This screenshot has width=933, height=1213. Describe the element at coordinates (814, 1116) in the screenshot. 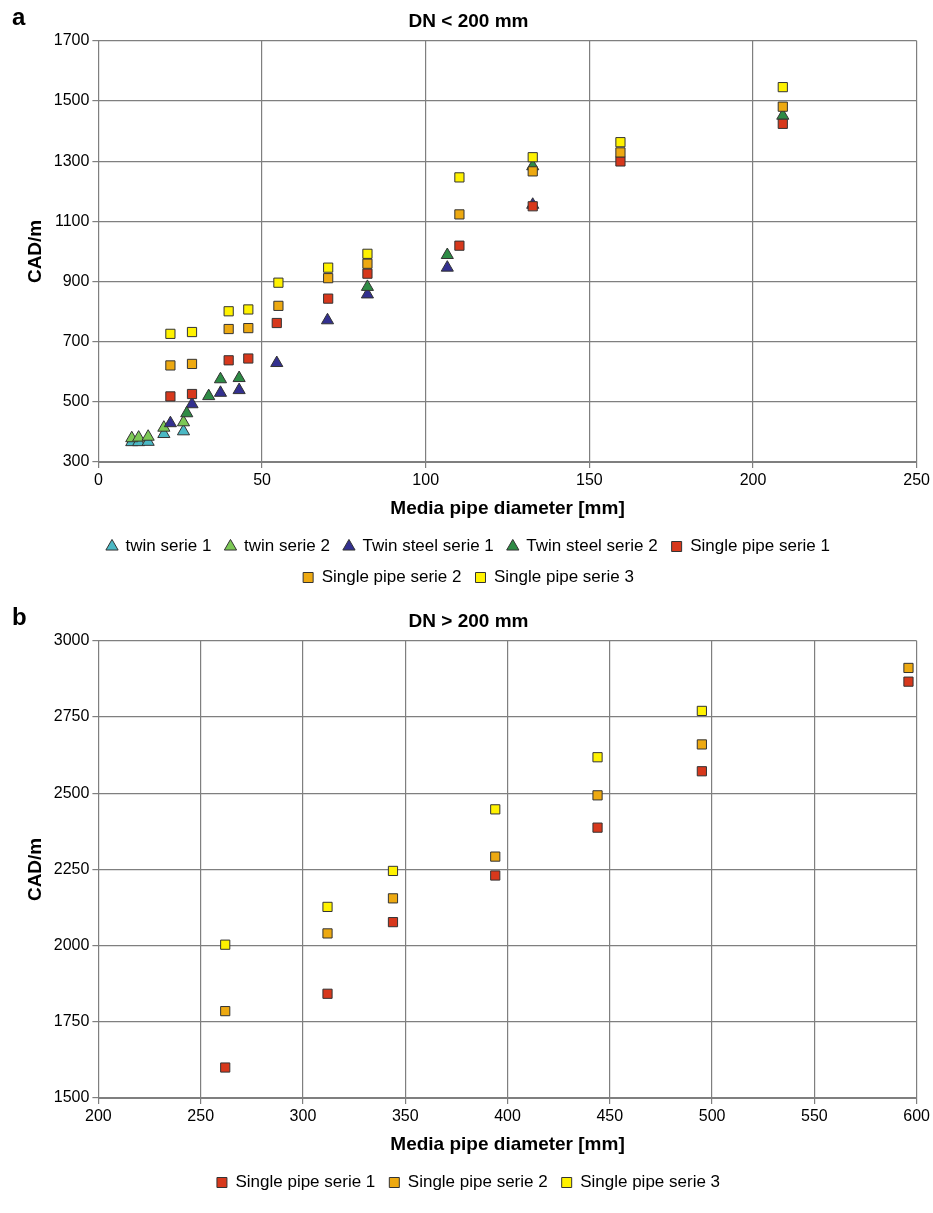

I see `x-tick-label: 550` at that location.